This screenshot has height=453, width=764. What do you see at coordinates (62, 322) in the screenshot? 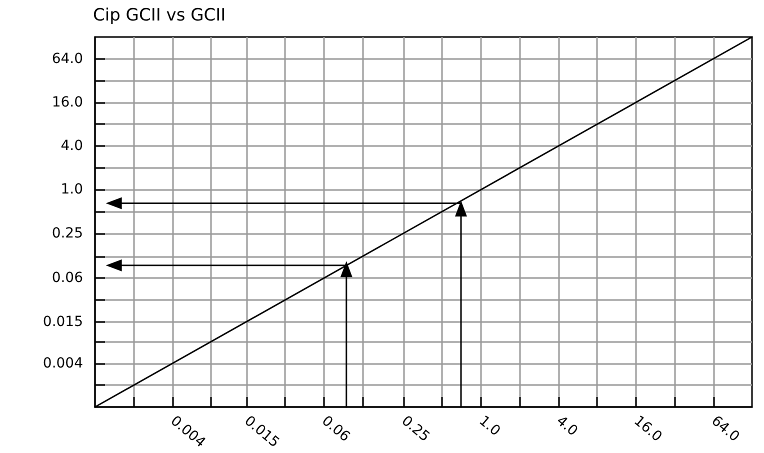
I see `y-tick-label: 0.015` at bounding box center [62, 322].